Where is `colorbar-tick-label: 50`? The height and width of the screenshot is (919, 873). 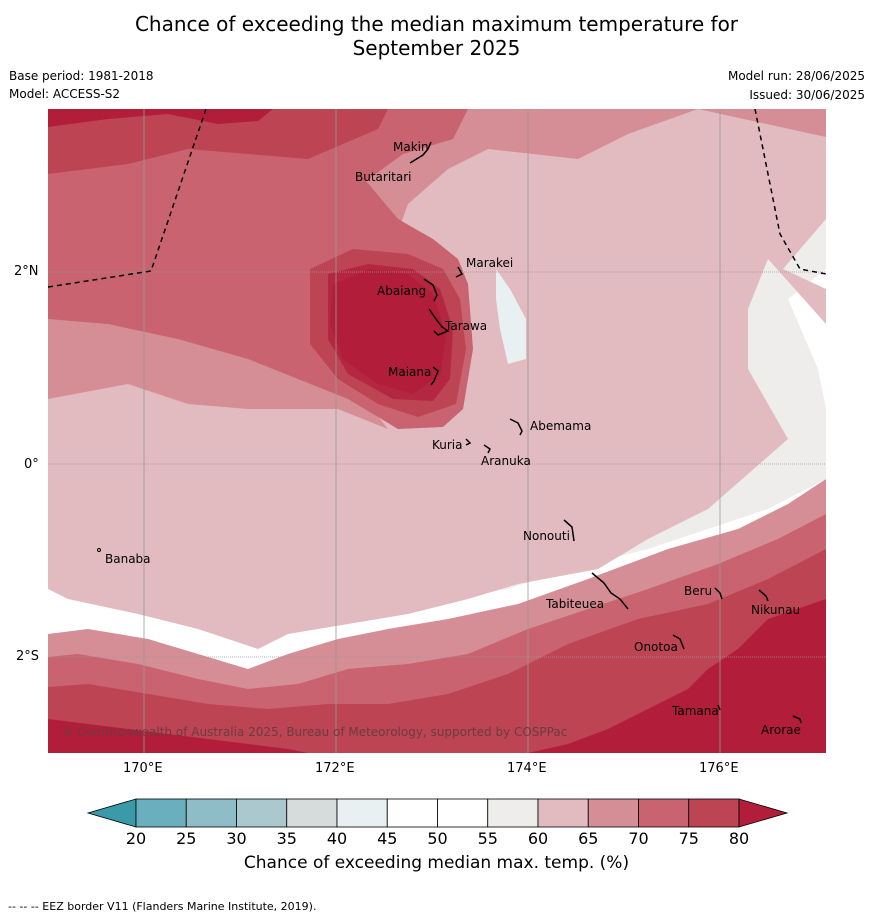 colorbar-tick-label: 50 is located at coordinates (437, 838).